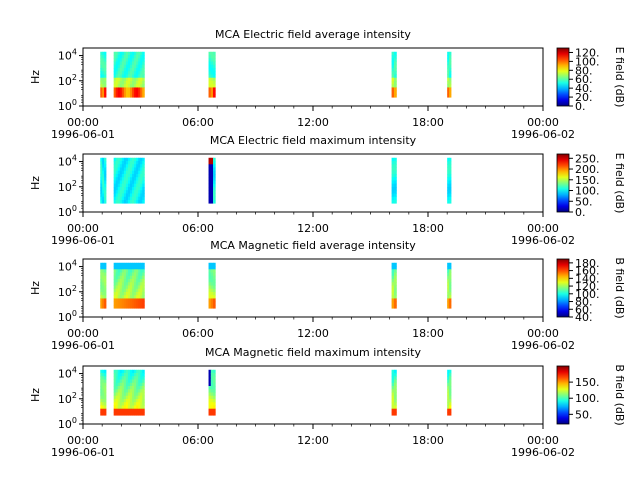  Describe the element at coordinates (619, 394) in the screenshot. I see `colorbar-label: B field (dB)` at that location.